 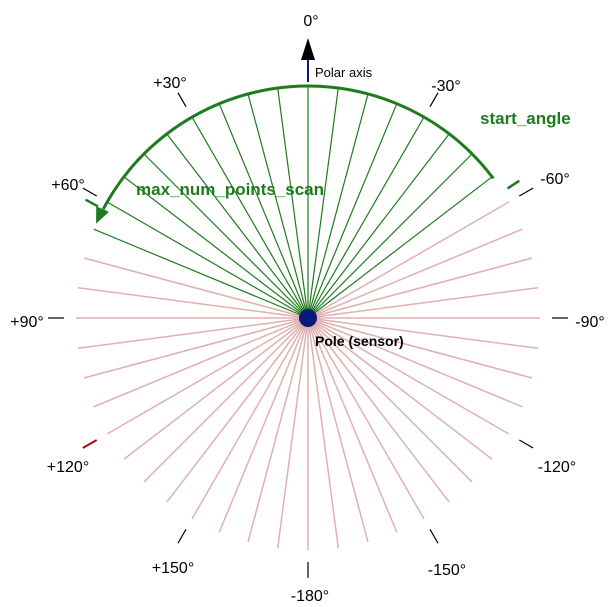 I want to click on scan-arc, so click(x=298, y=147).